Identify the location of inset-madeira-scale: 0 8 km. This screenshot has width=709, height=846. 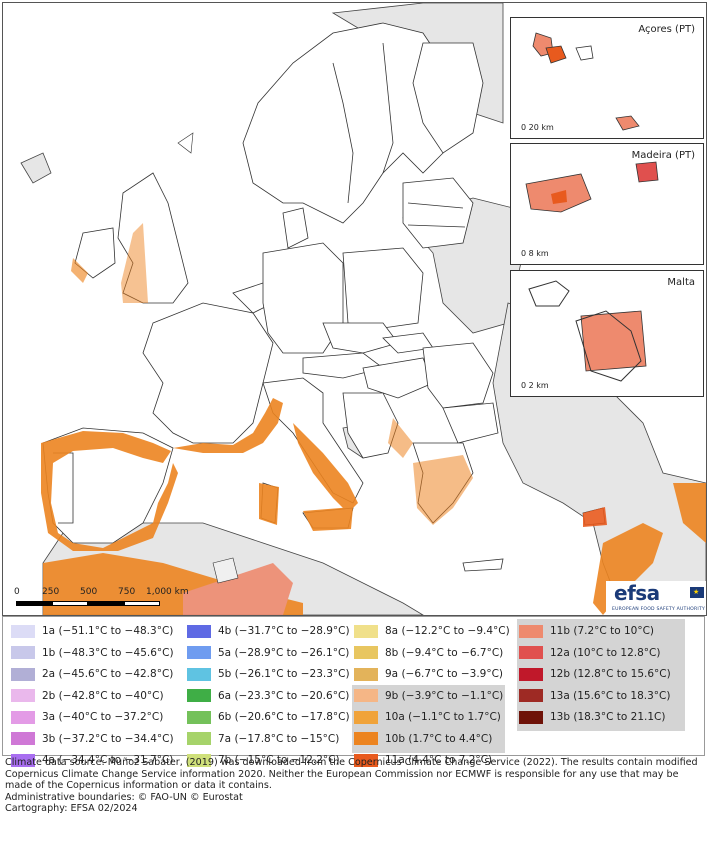
(535, 253).